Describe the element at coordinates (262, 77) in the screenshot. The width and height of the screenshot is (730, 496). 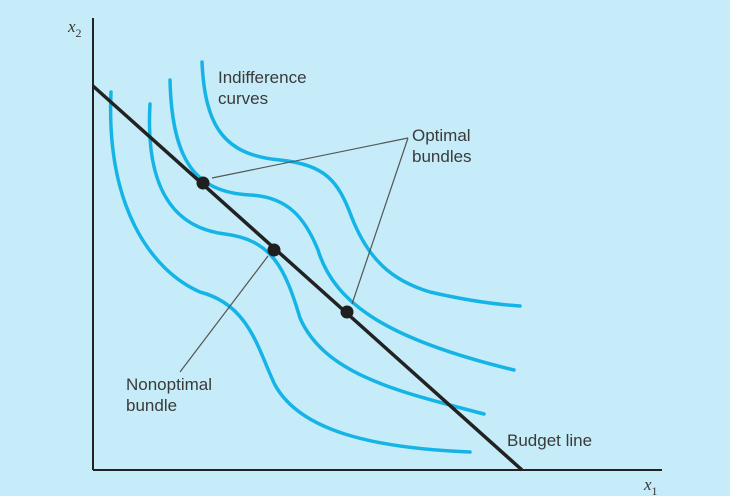
I see `indifference-curves-label-line1: Indifference` at that location.